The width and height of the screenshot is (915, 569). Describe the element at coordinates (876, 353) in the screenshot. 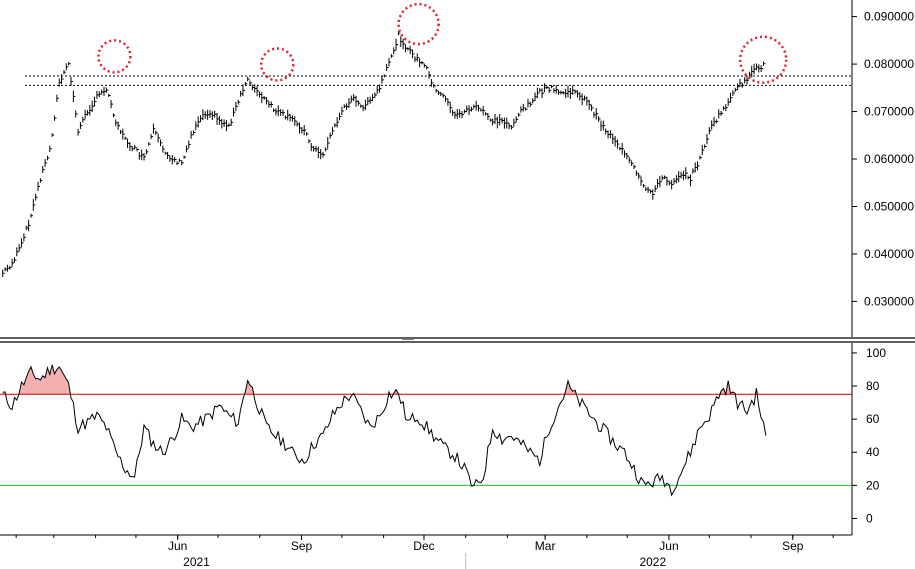

I see `osc-y-tick-label: 100` at that location.